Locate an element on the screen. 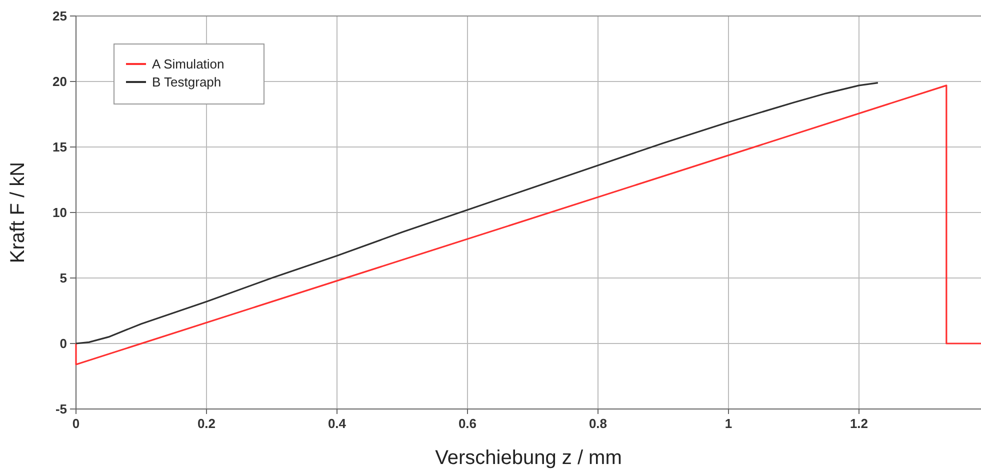 The width and height of the screenshot is (981, 474). y-tick-label: 15 is located at coordinates (59, 147).